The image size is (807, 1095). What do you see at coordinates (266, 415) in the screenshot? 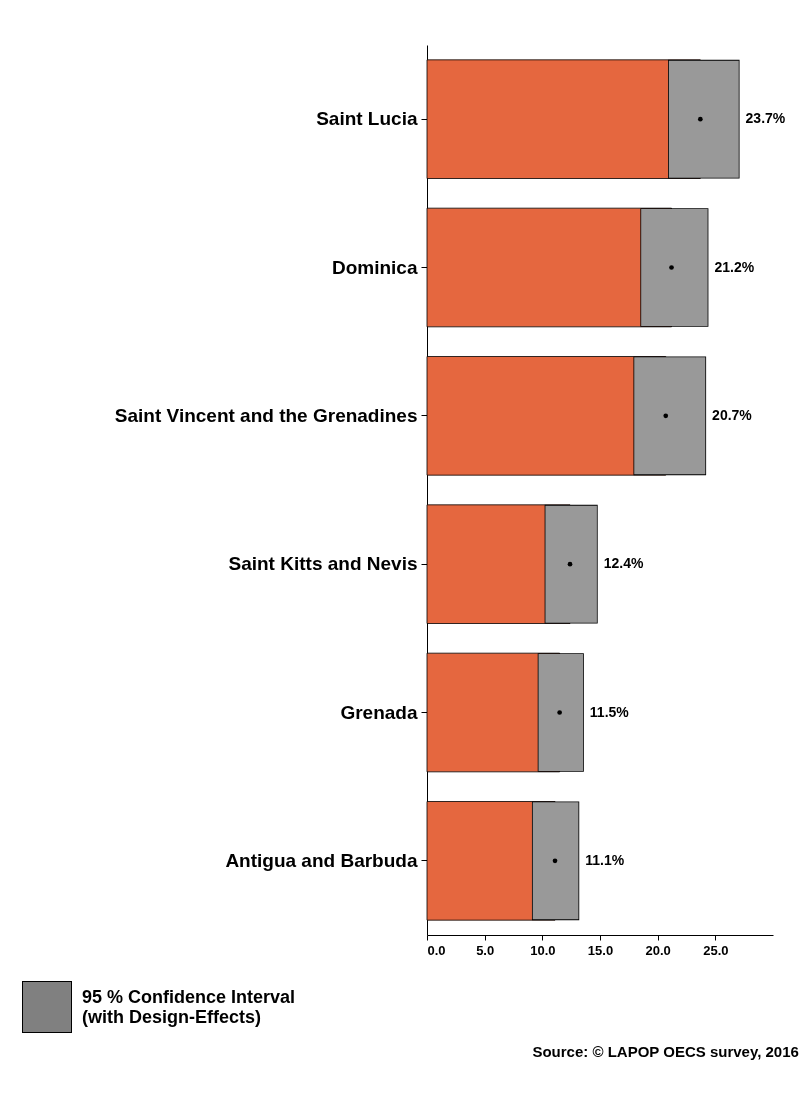
I see `y-tick-label: Saint Vincent and the Grenadines` at bounding box center [266, 415].